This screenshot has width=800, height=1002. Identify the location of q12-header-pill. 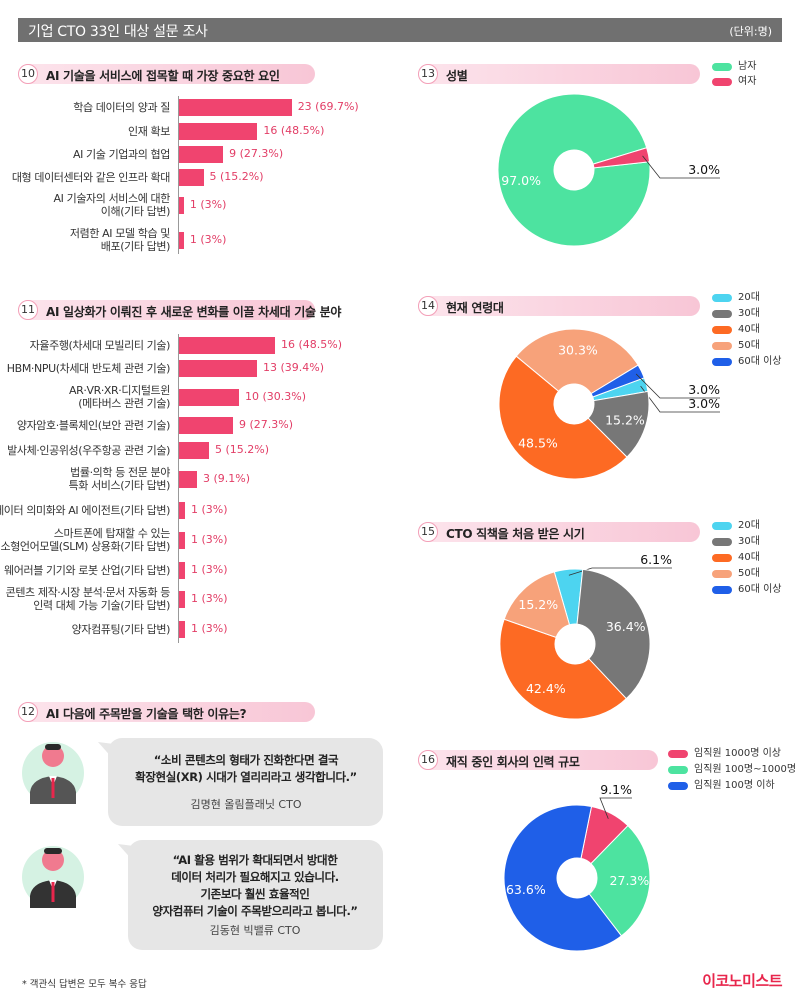
(166, 712).